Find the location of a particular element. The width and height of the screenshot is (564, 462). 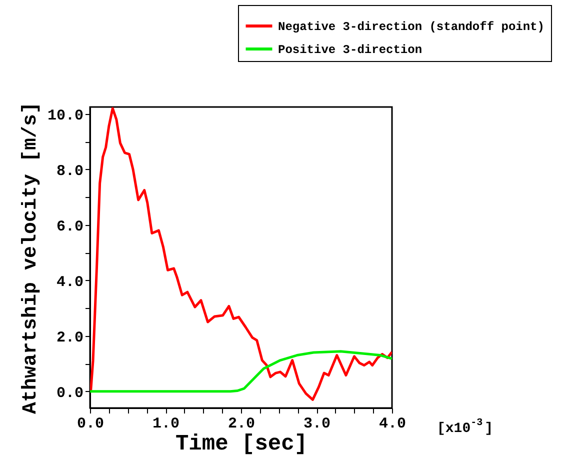

y-tick-label: 6.0 is located at coordinates (70, 227).